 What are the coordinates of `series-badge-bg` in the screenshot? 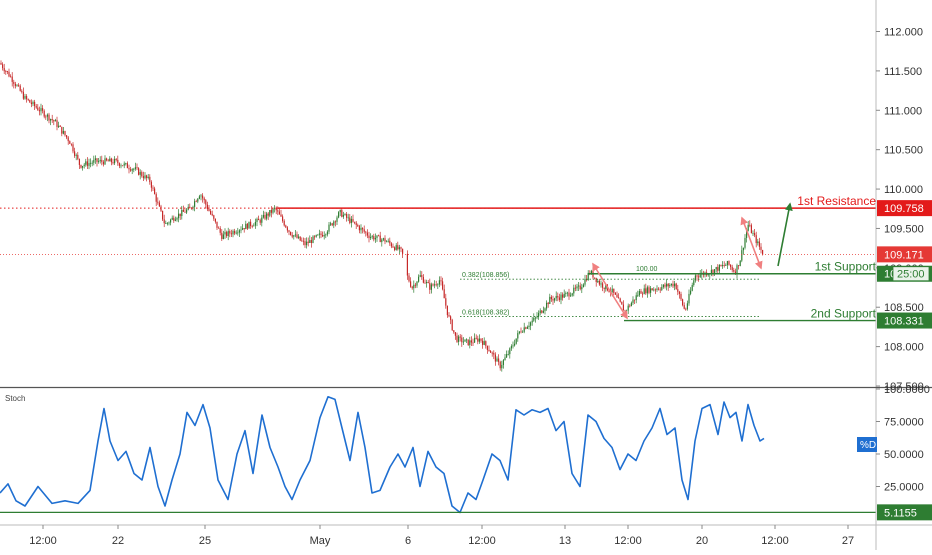 It's located at (867, 444).